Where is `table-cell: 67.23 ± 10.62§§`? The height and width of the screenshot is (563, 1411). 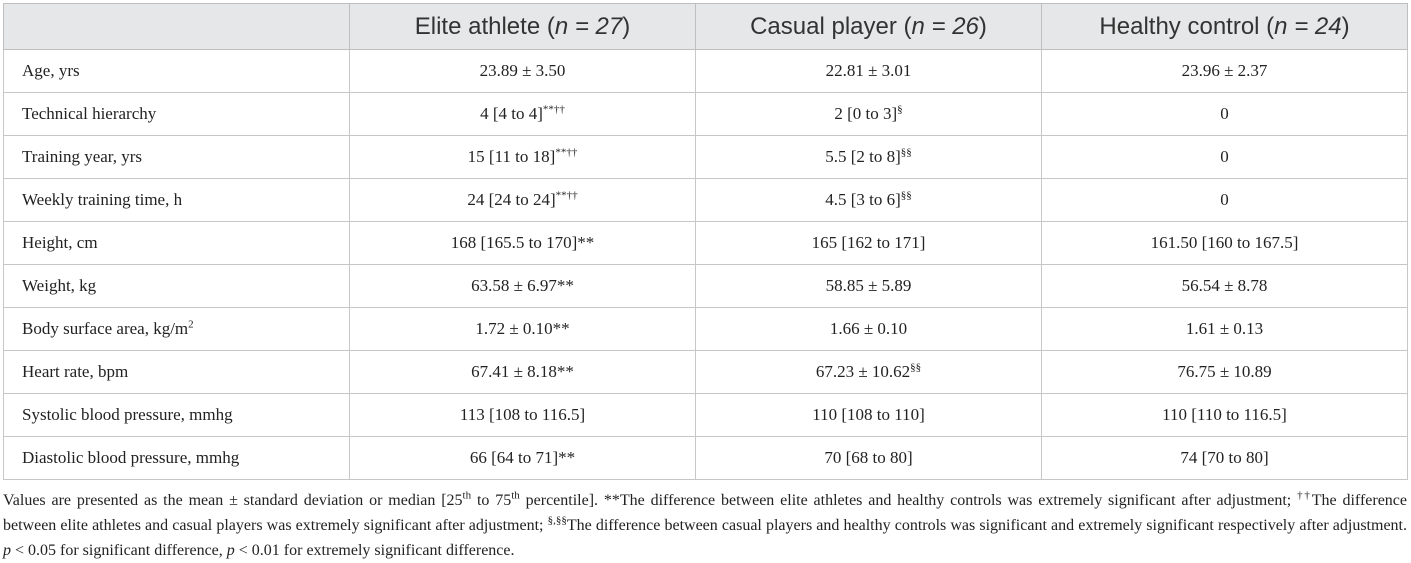
table-cell: 67.23 ± 10.62§§ is located at coordinates (868, 372).